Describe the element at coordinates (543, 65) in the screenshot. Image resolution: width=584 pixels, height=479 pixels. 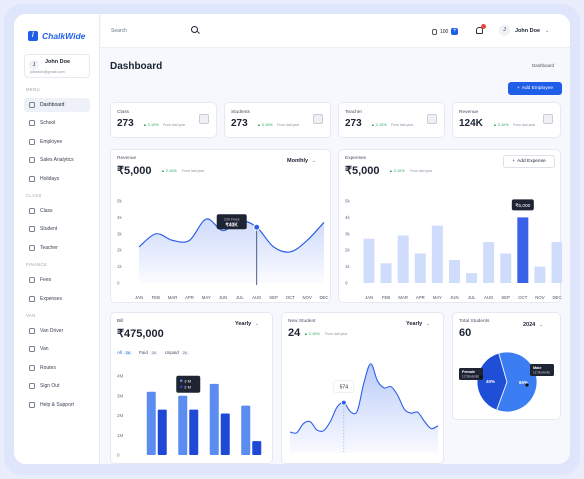
I see `breadcrumb: Dashboard` at that location.